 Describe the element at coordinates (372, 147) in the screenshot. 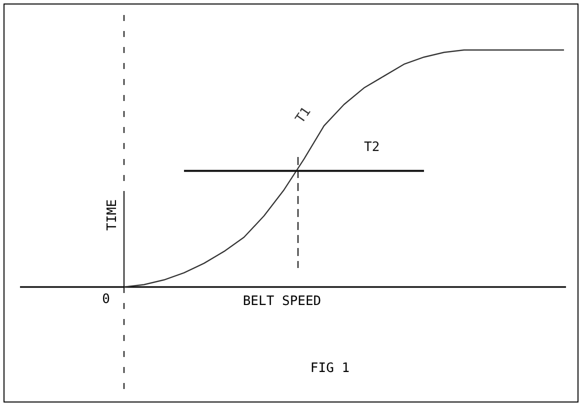

I see `series-label: T2` at that location.